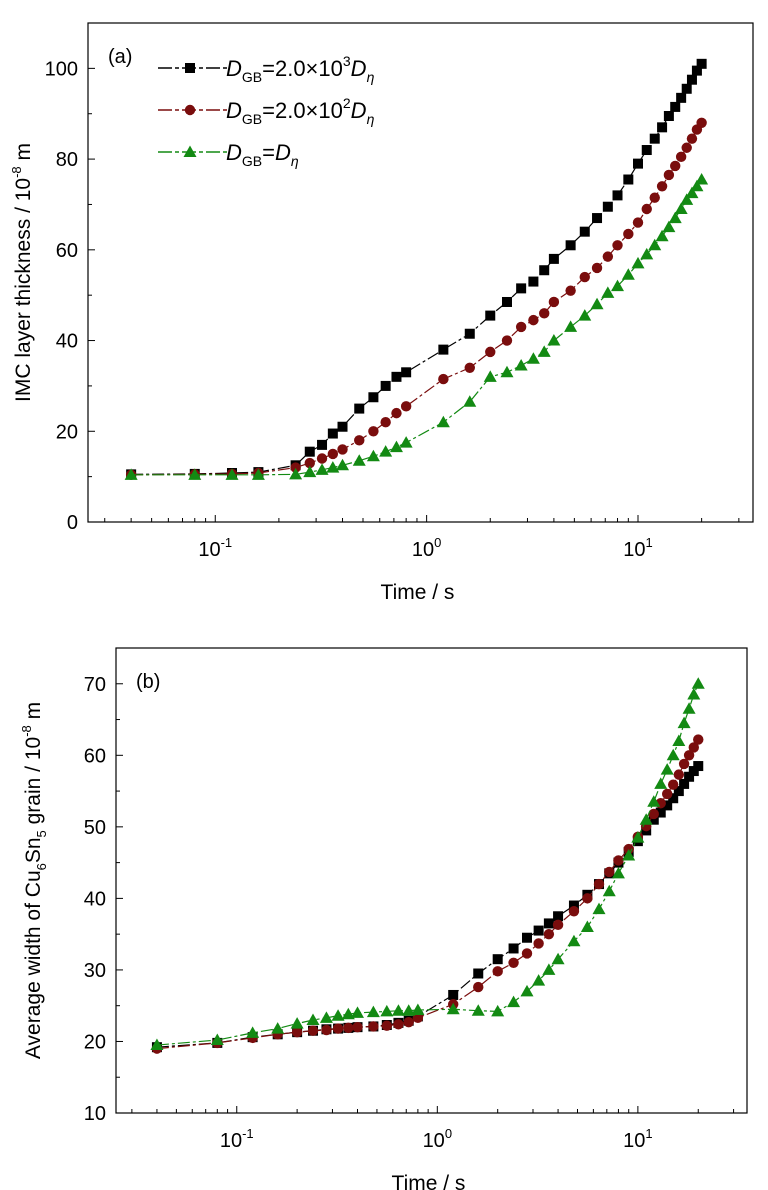 This screenshot has height=1190, width=768. Describe the element at coordinates (228, 154) in the screenshot. I see `legend-entry: DGB=Dη` at that location.